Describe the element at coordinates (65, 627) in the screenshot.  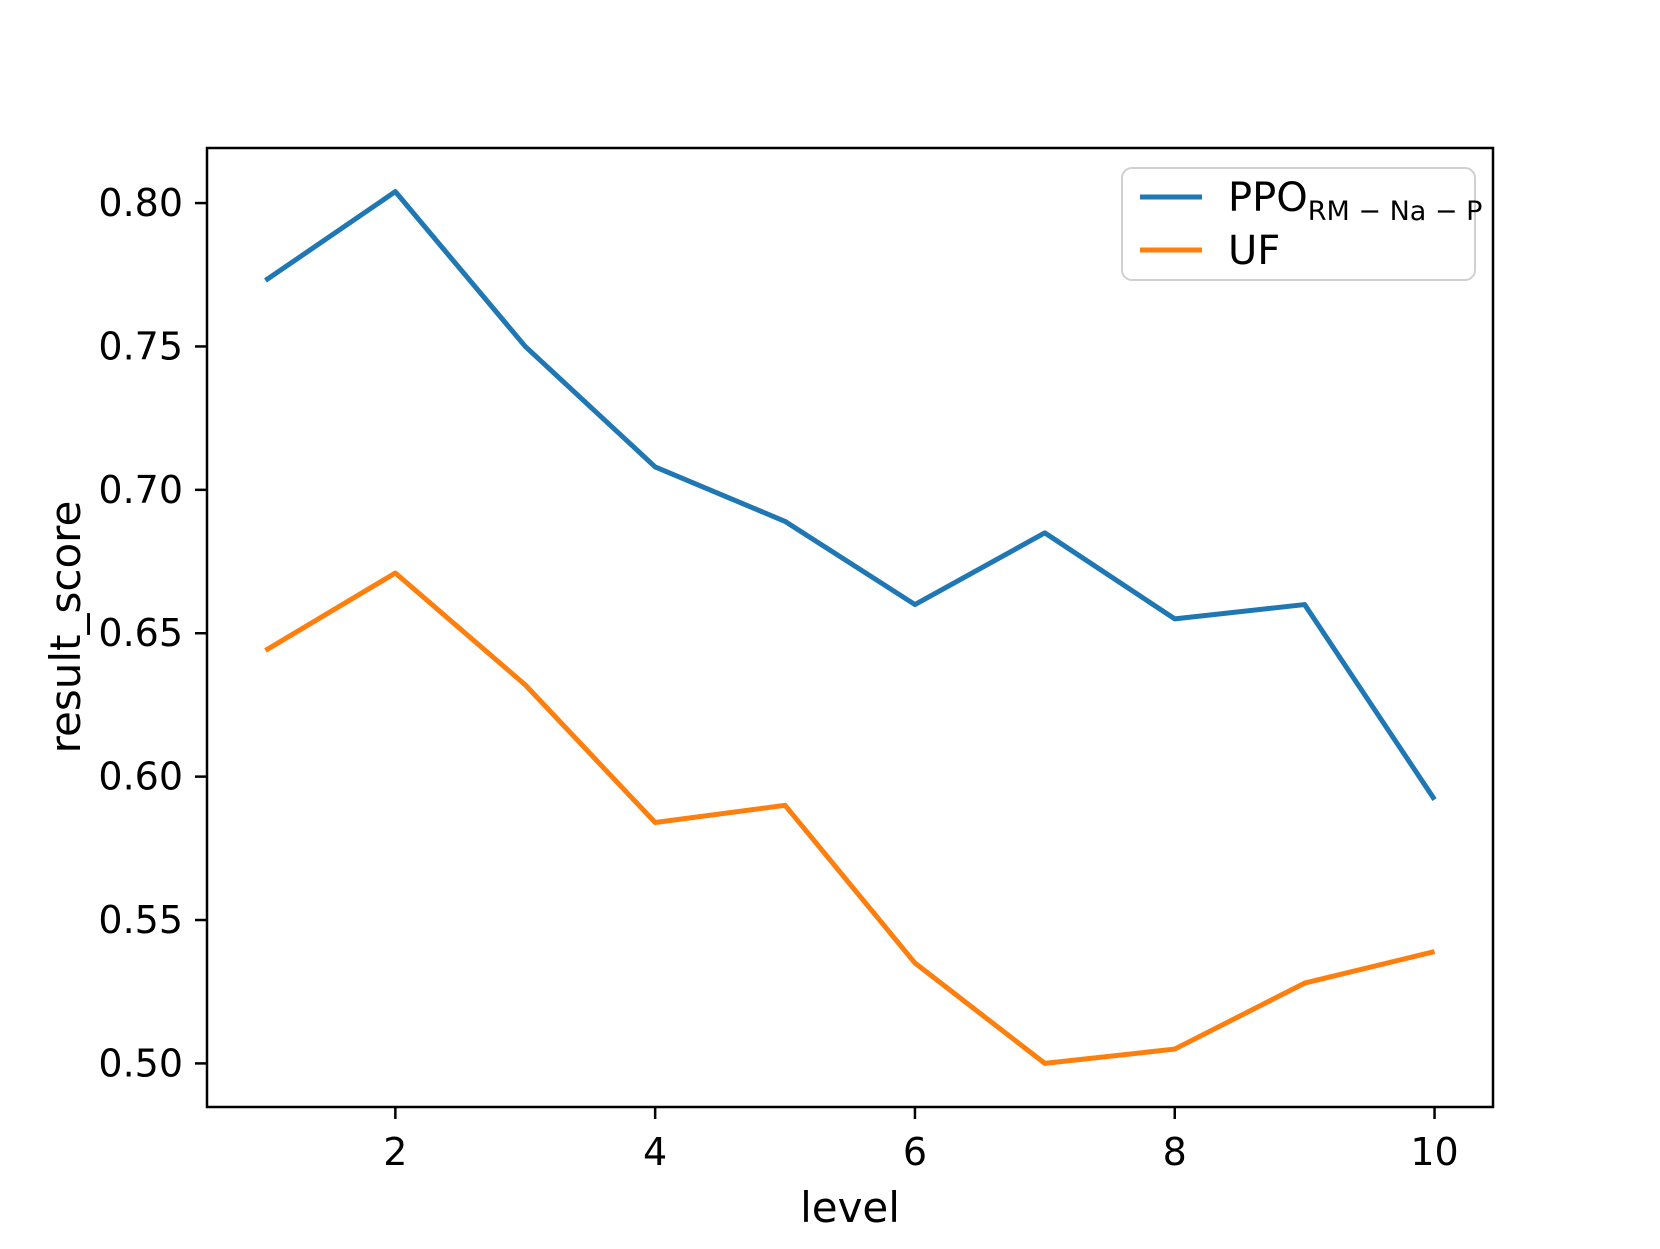
I see `y-axis-label: result_score` at that location.